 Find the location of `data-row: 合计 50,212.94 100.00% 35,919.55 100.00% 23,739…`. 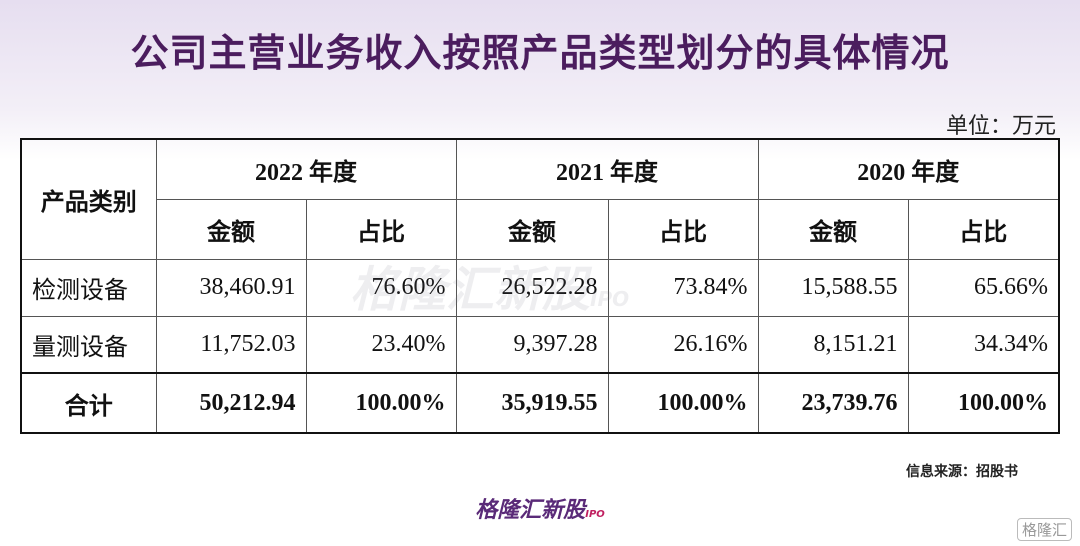

data-row: 合计 50,212.94 100.00% 35,919.55 100.00% 23,739… is located at coordinates (540, 403).